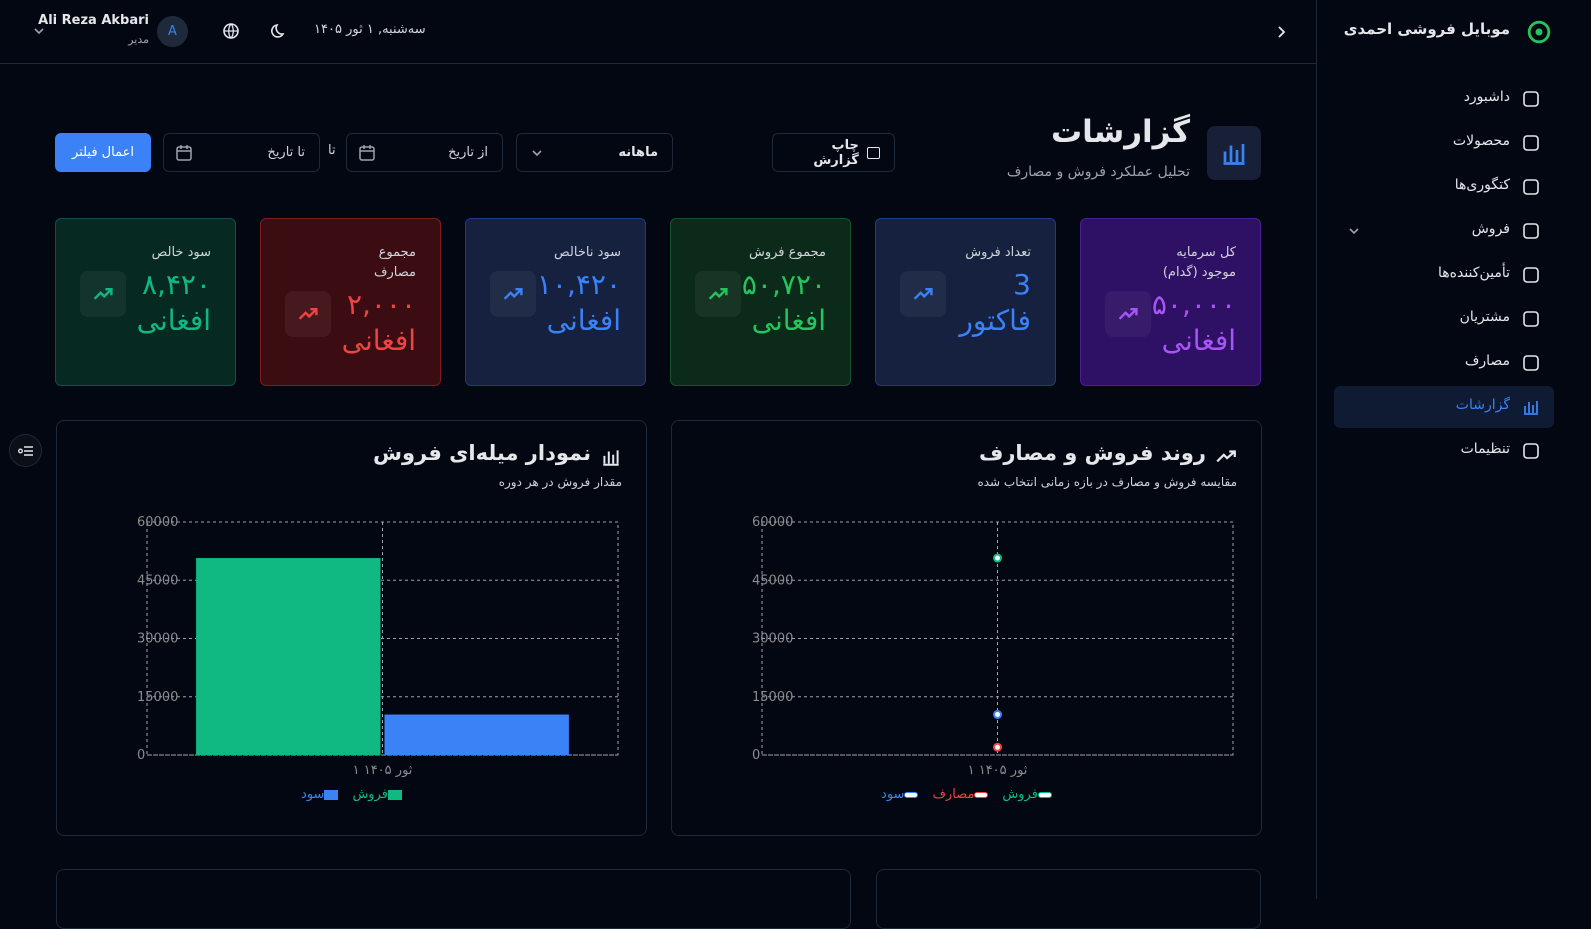 The image size is (1591, 929). I want to click on title-icon-box, so click(1234, 153).